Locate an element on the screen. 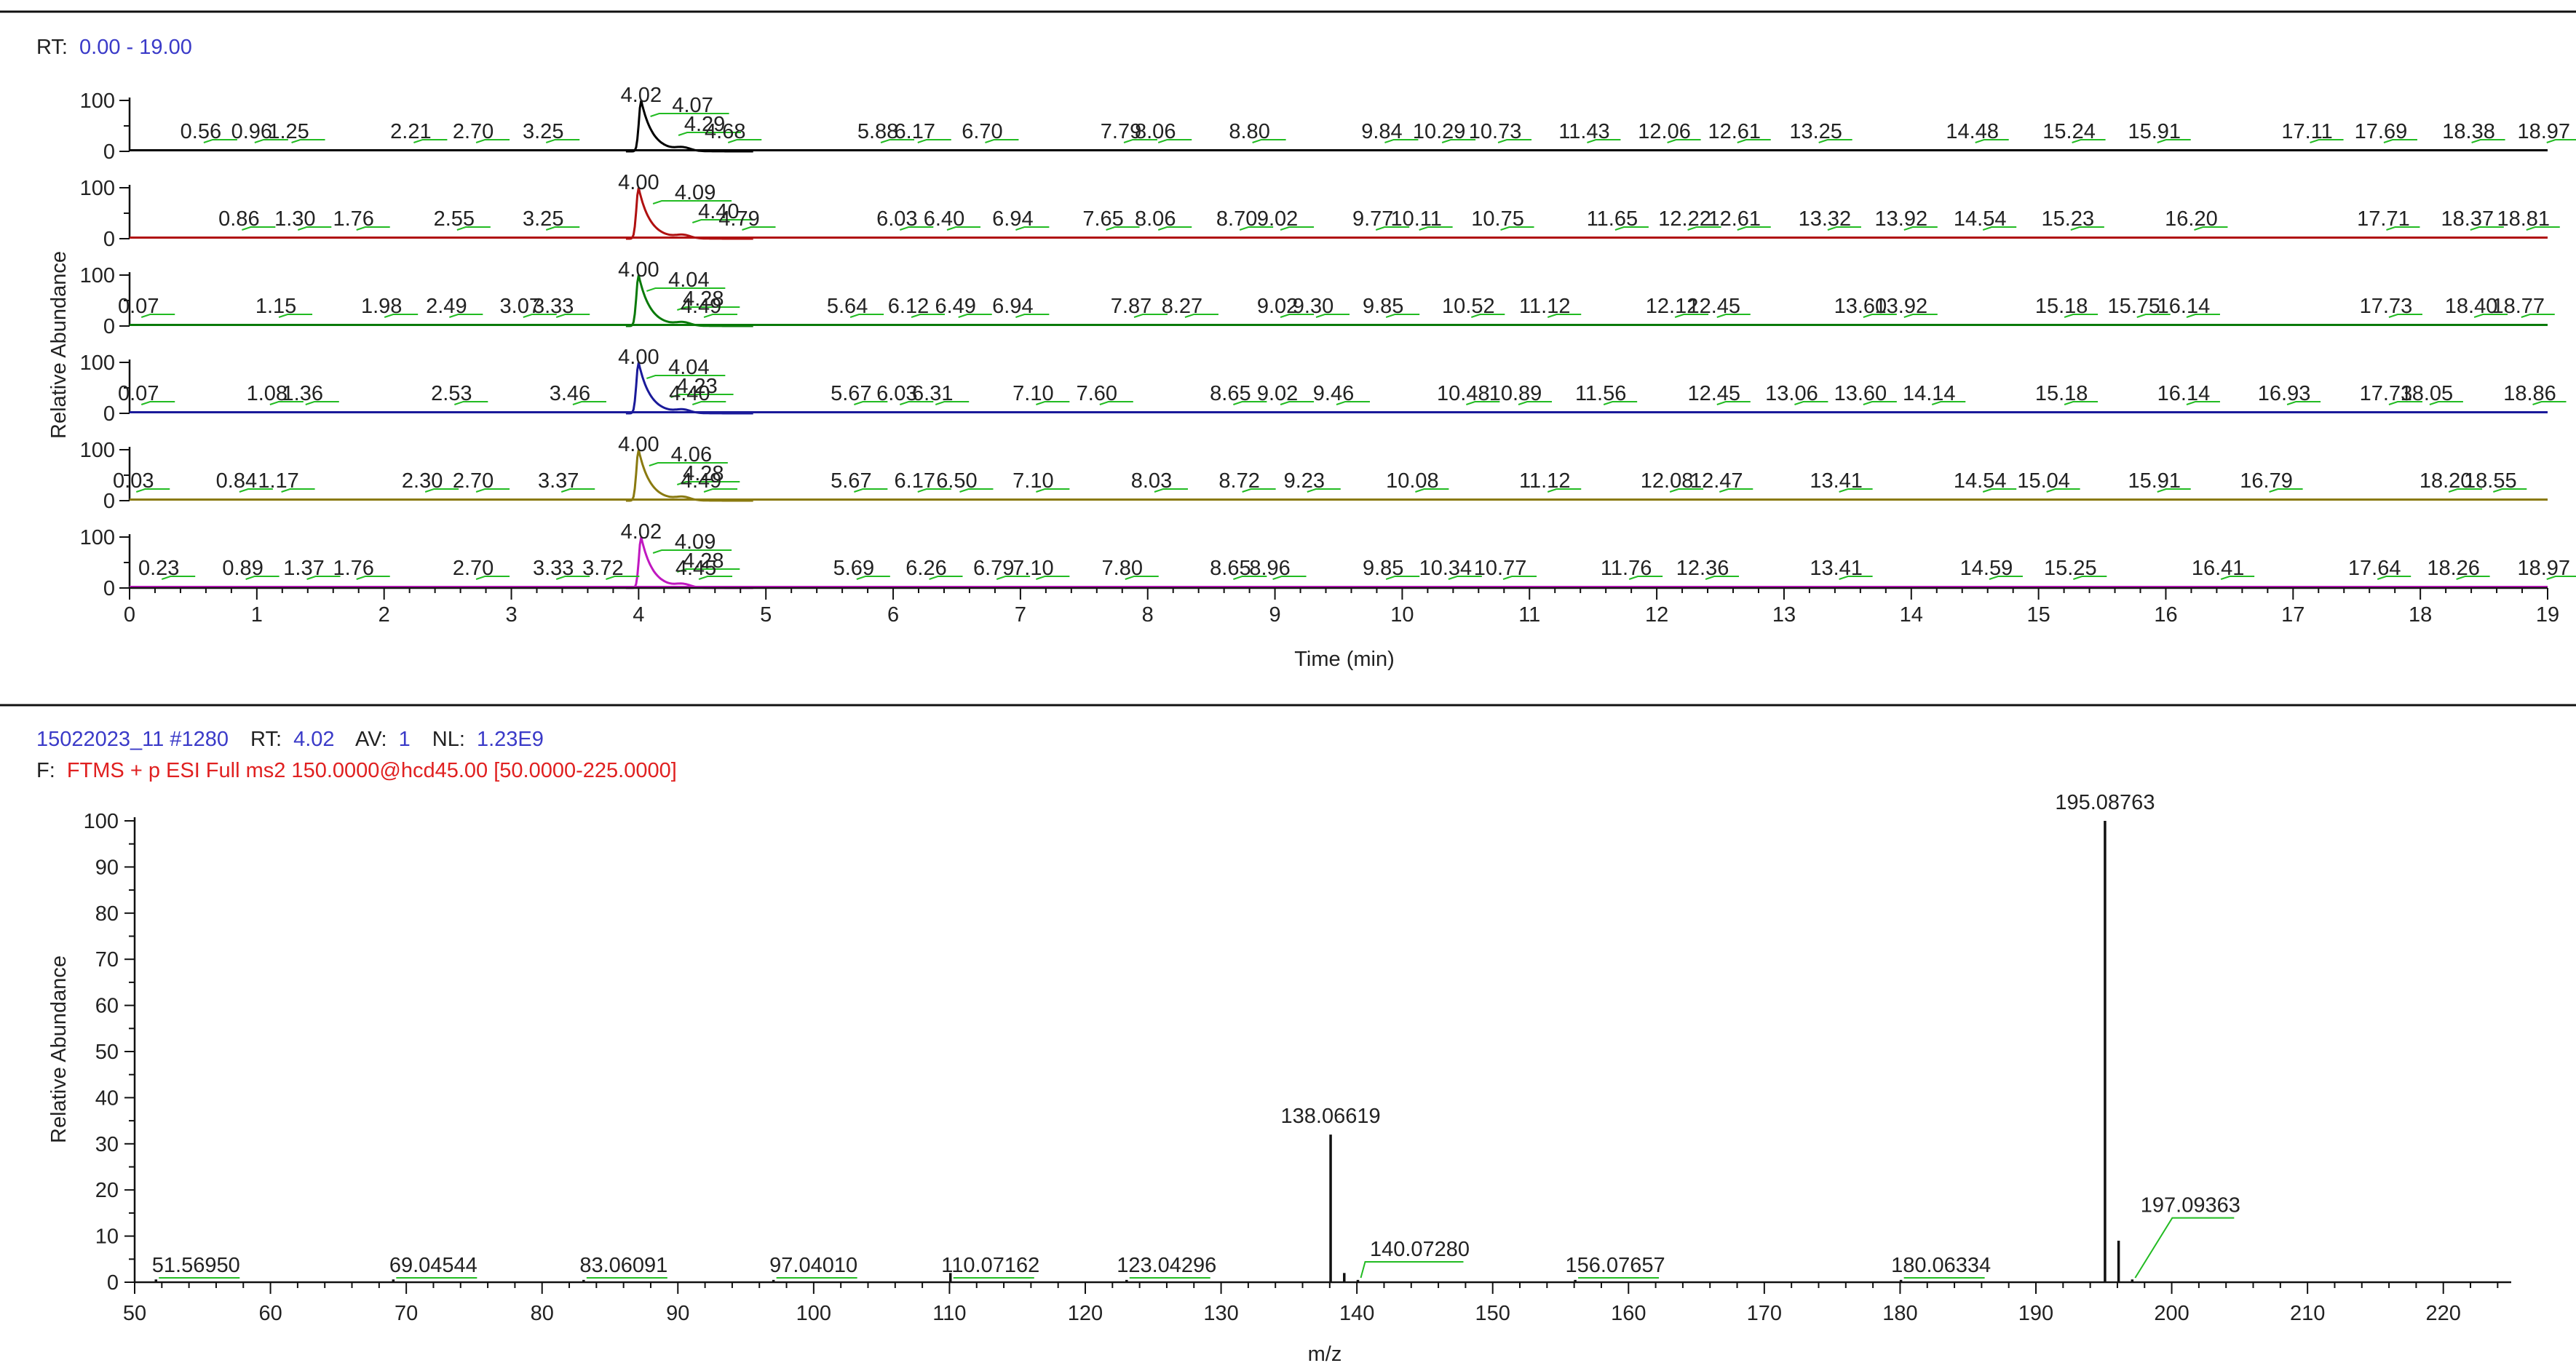 The height and width of the screenshot is (1371, 2576). peak-label: 4.06 is located at coordinates (691, 454).